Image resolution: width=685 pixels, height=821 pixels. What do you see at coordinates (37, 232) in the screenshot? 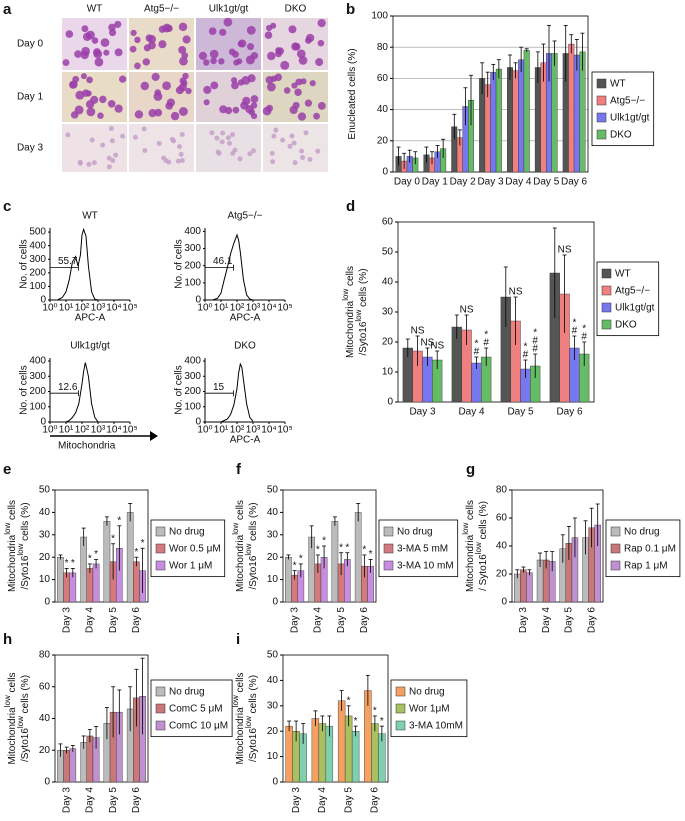
I see `y-tick-label: 500` at bounding box center [37, 232].